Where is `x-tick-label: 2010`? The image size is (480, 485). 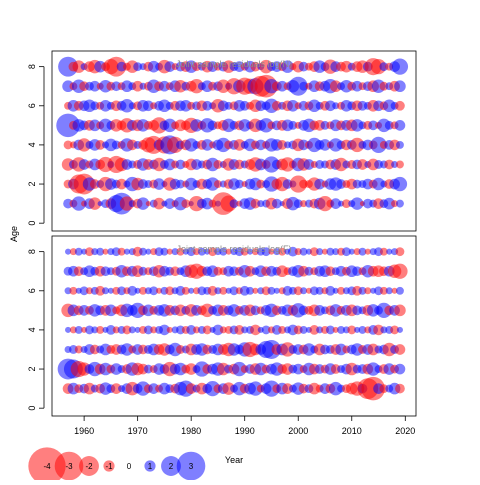
x-tick-label: 2010 is located at coordinates (352, 431).